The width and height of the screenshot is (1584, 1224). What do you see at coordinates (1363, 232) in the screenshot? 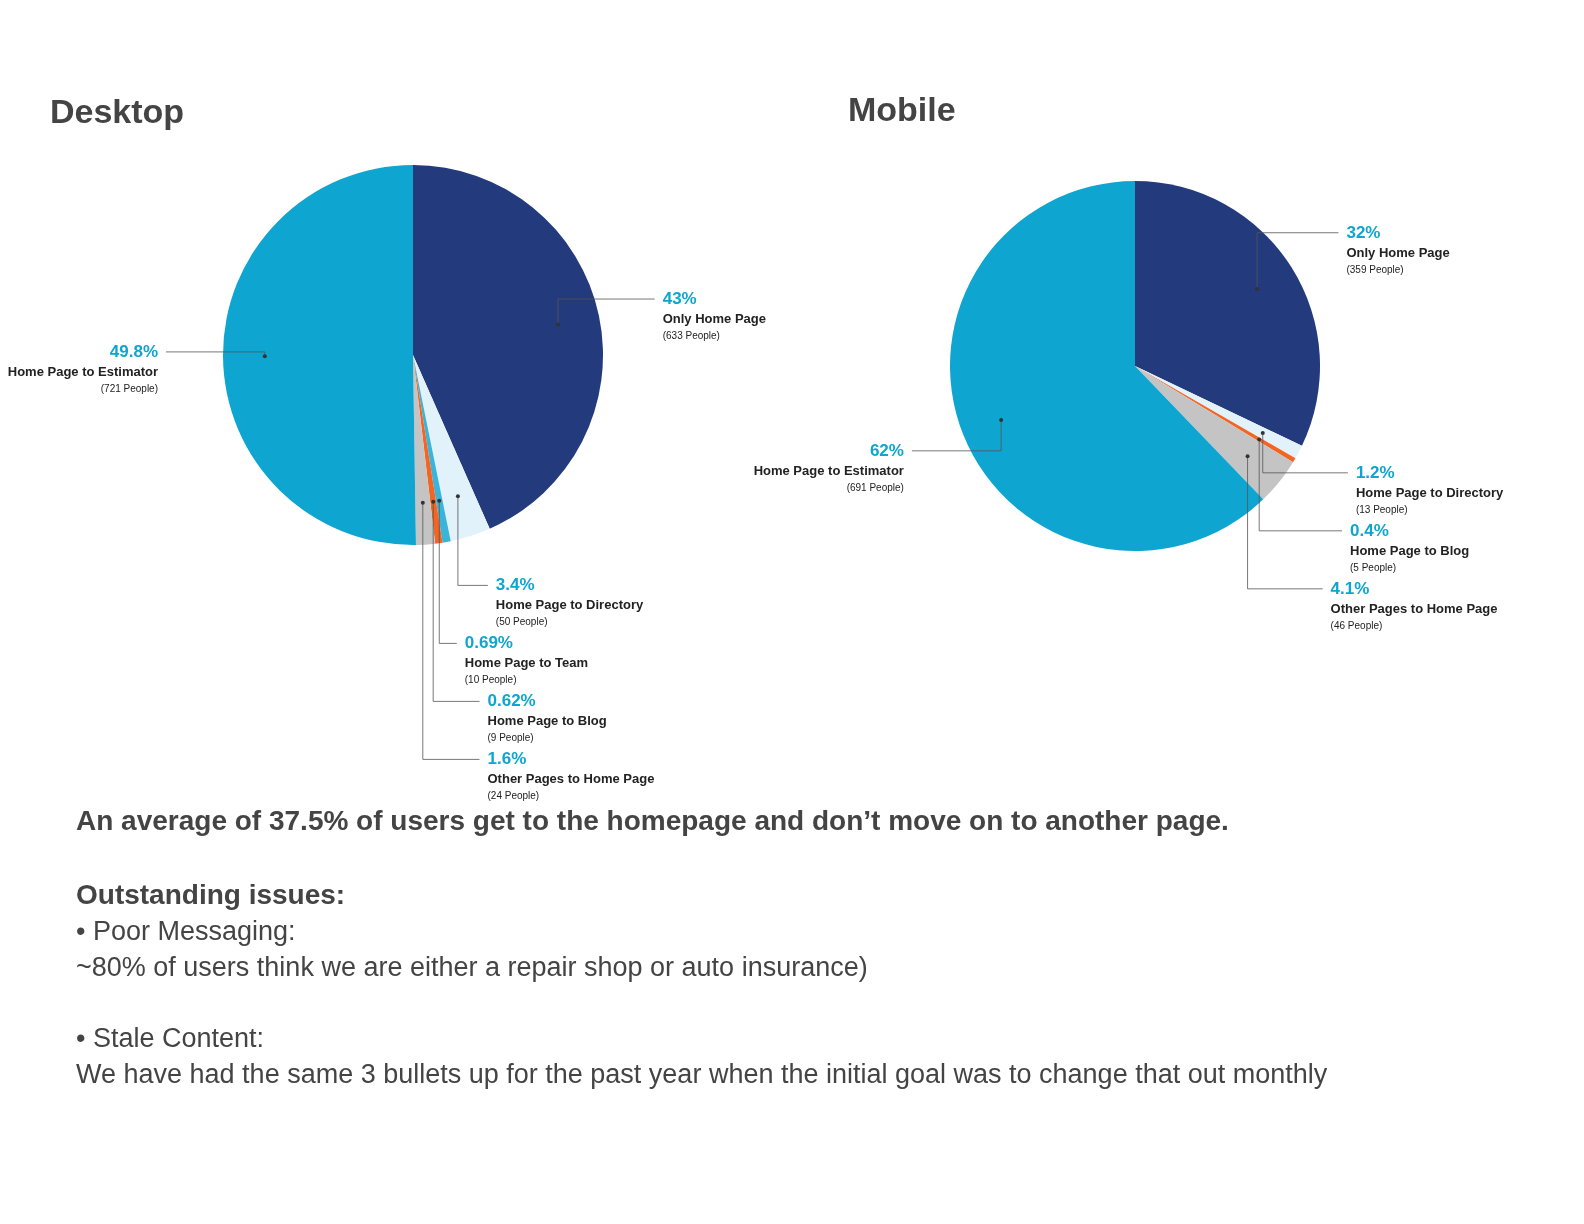
I see `data-label: 32%` at bounding box center [1363, 232].